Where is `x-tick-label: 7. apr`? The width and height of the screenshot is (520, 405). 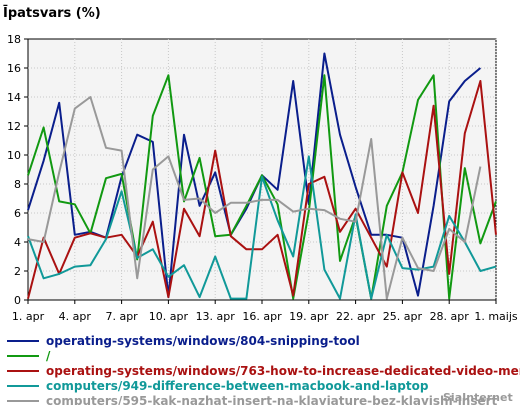 x-tick-label: 7. apr is located at coordinates (121, 316).